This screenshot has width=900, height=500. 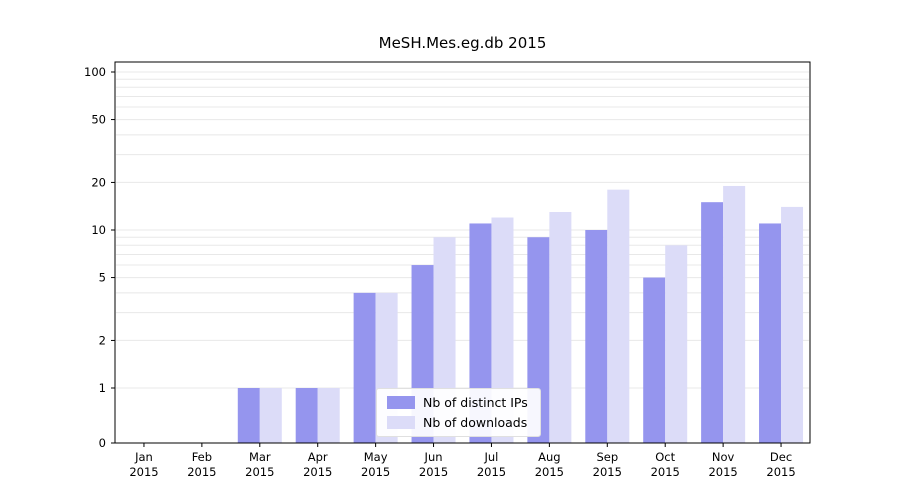 I want to click on x-tick-label-month: Aug, so click(x=549, y=457).